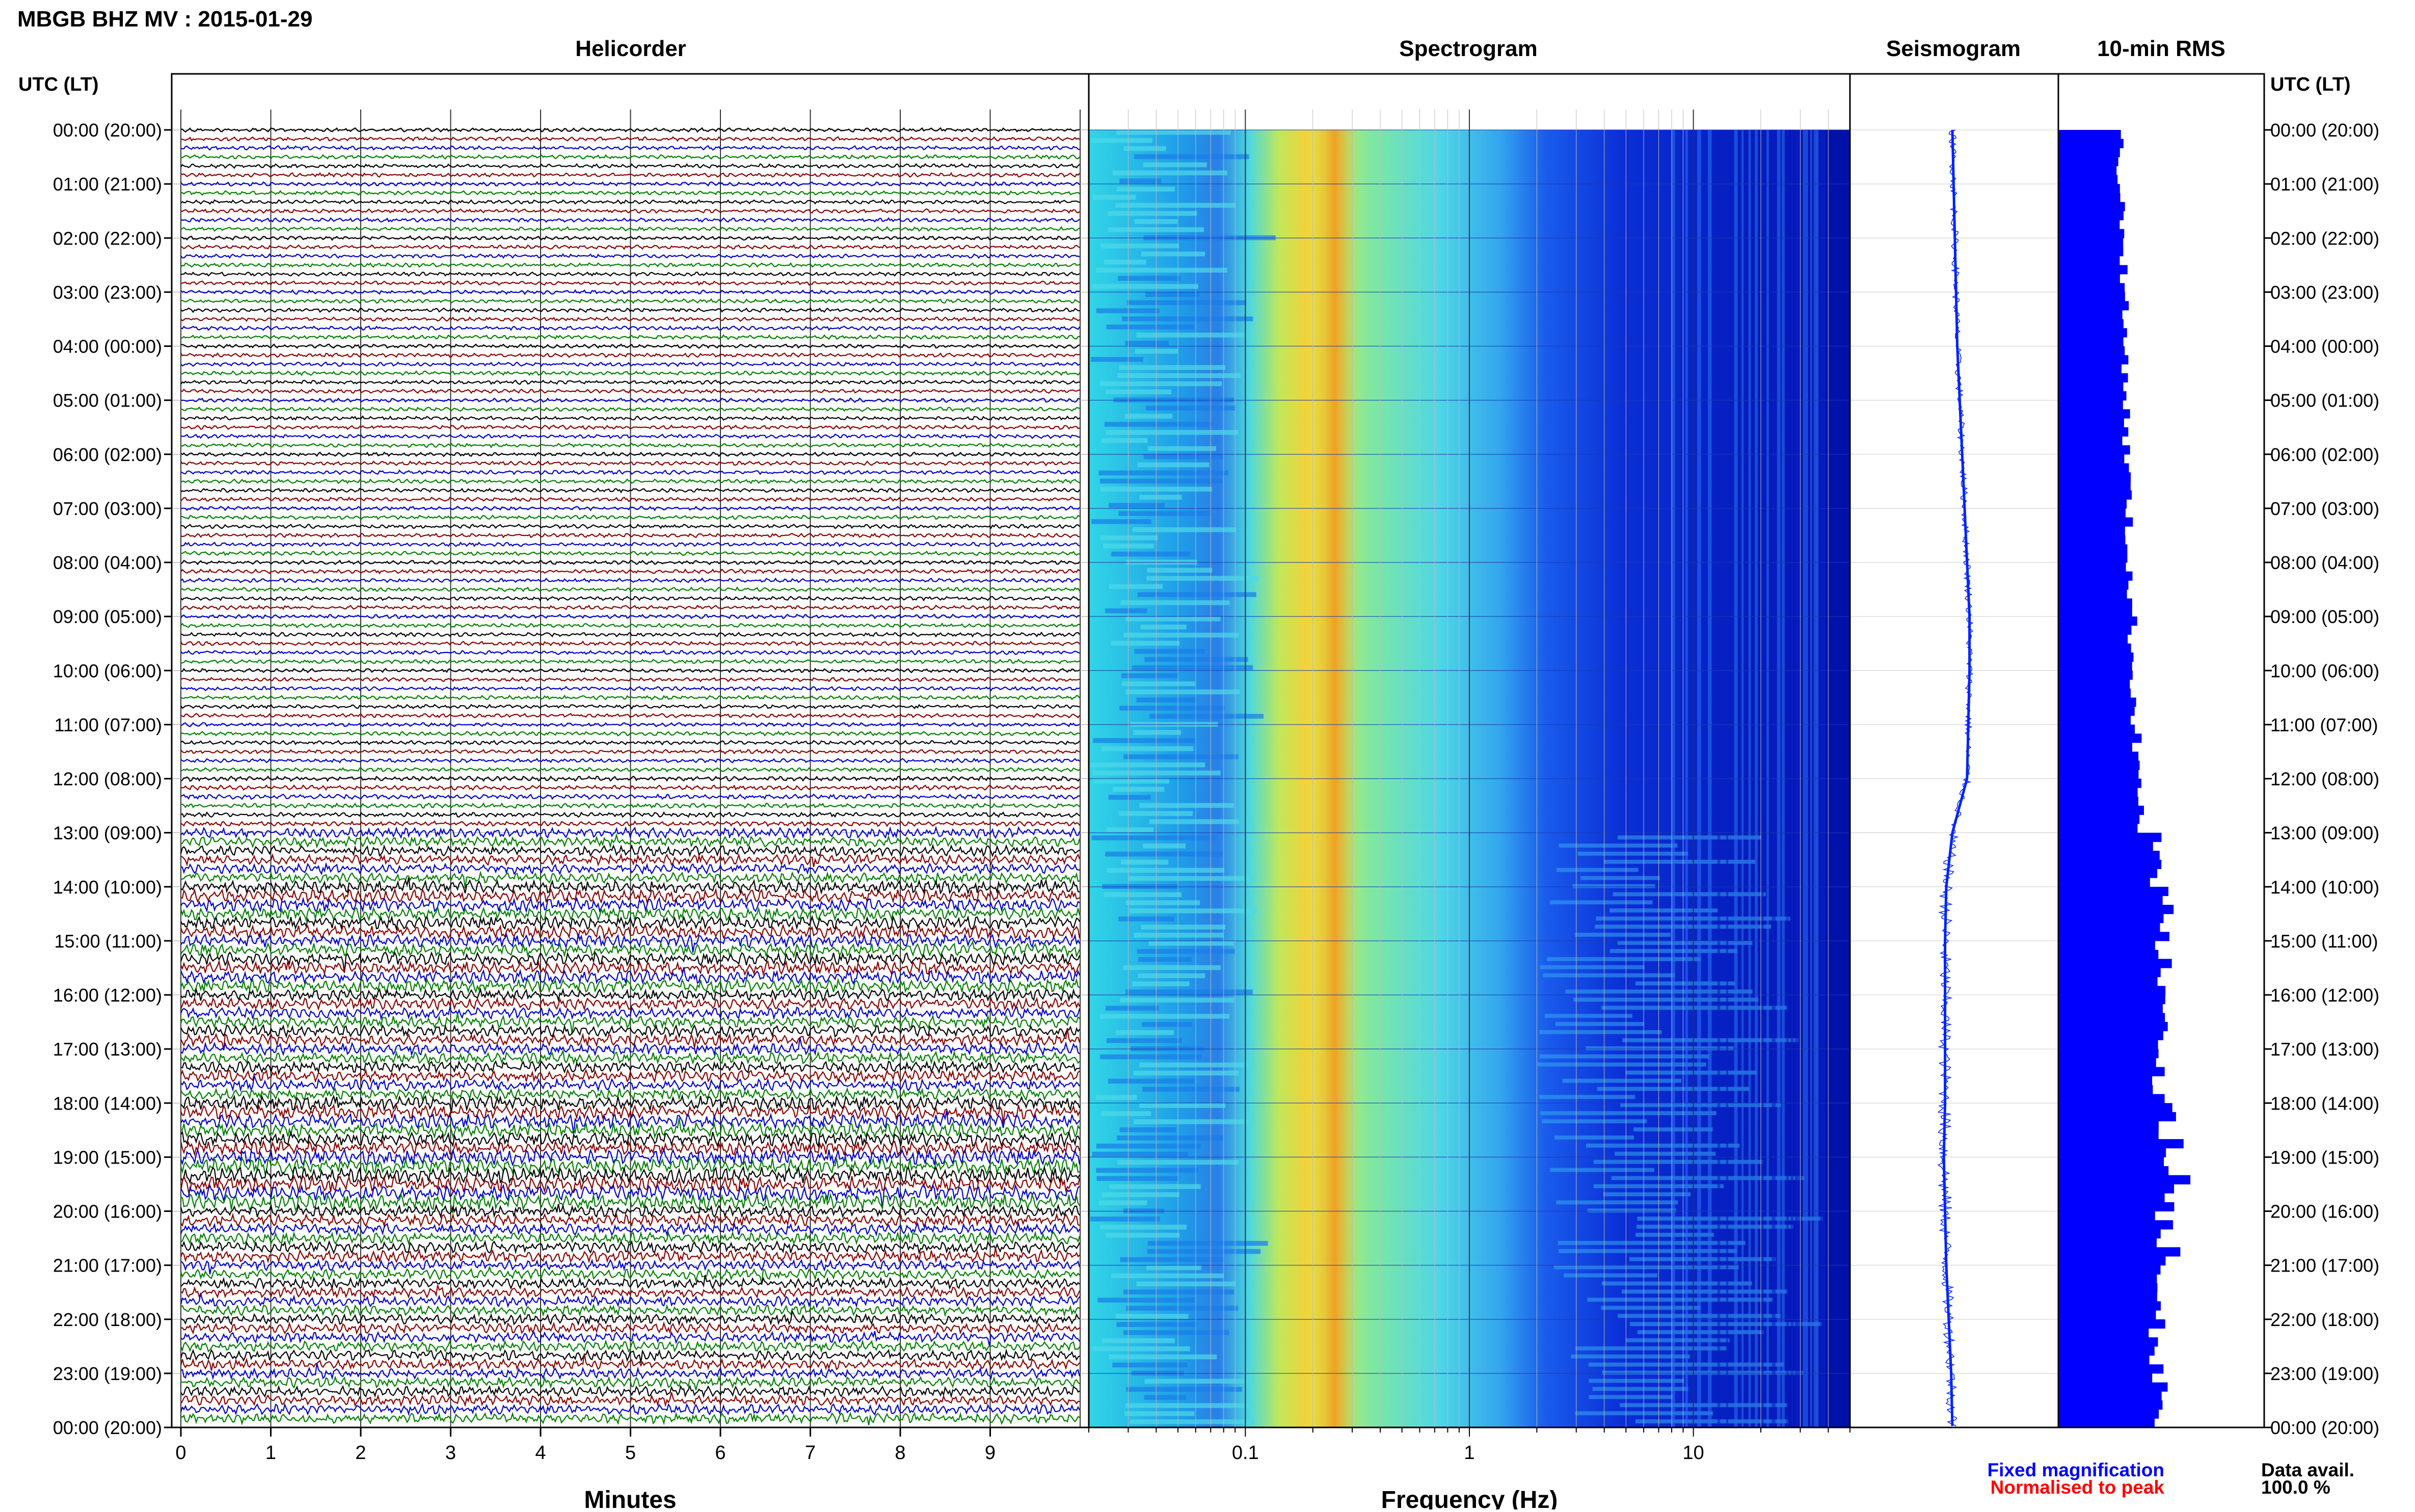 Image resolution: width=2415 pixels, height=1512 pixels. Describe the element at coordinates (107, 670) in the screenshot. I see `hour-label-left: 10:00 (06:00)` at that location.